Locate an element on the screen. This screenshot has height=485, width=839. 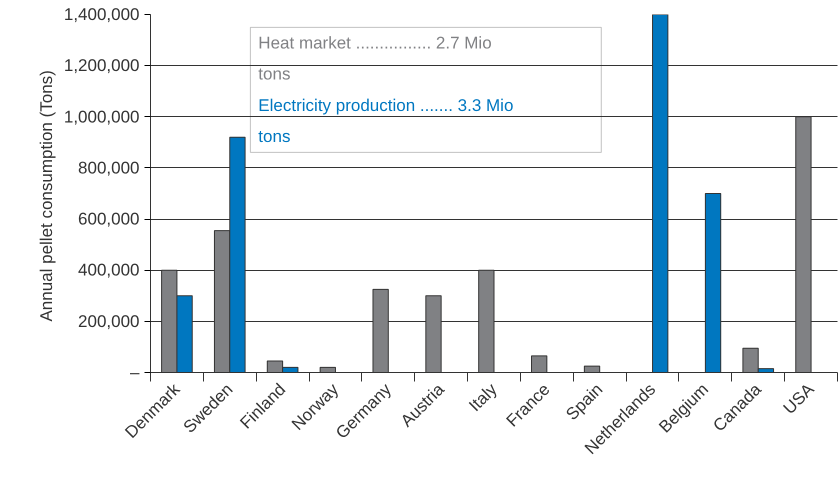
y-tick-label: 1,000,000 is located at coordinates (102, 116).